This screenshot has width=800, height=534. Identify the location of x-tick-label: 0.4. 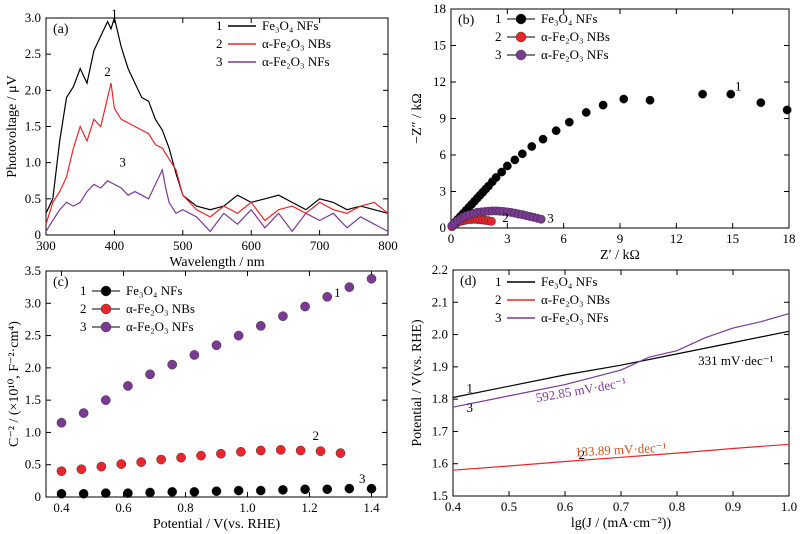
(453, 506).